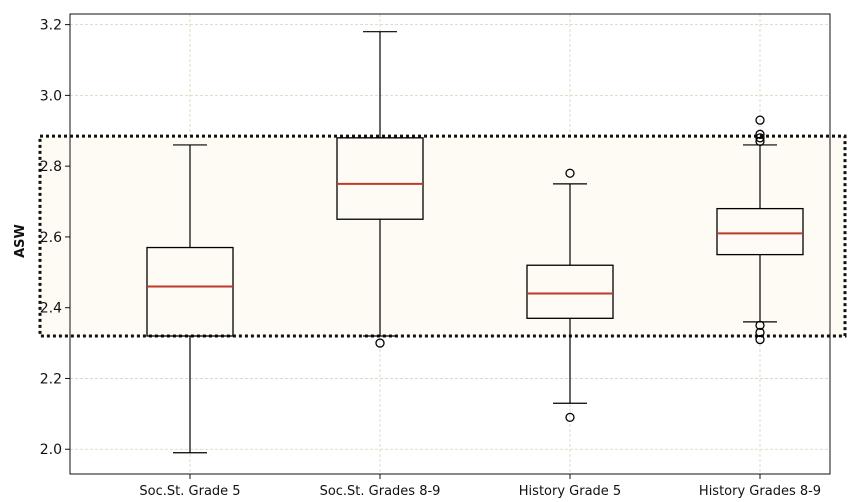  What do you see at coordinates (51, 167) in the screenshot?
I see `y-tick-label: 2.8` at bounding box center [51, 167].